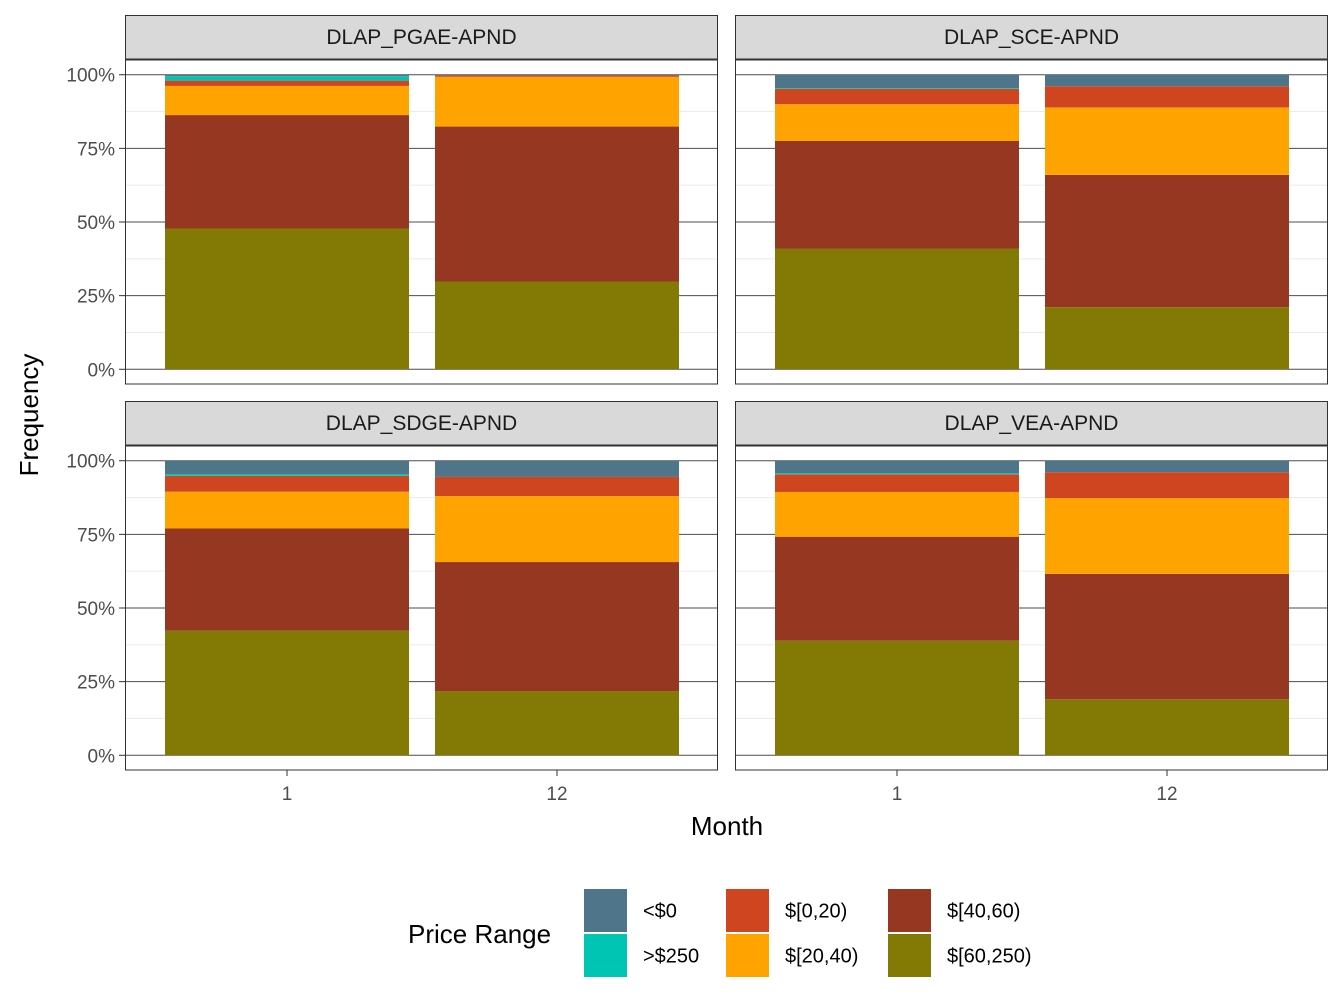  What do you see at coordinates (1032, 423) in the screenshot?
I see `facet-strip-label: DLAP_VEA-APND` at bounding box center [1032, 423].